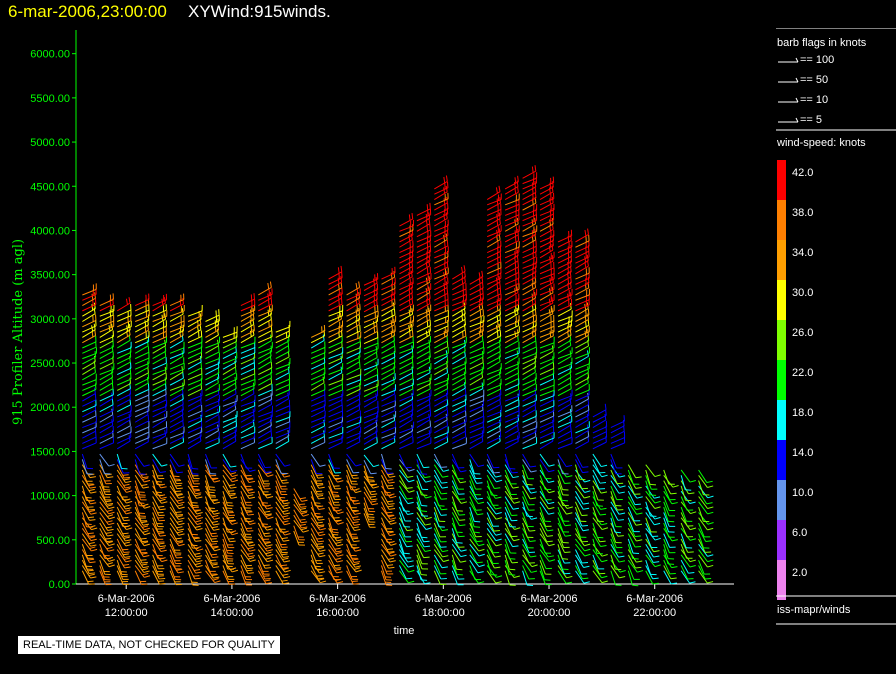  What do you see at coordinates (50, 55) in the screenshot?
I see `y-tick-label: 6000.00` at bounding box center [50, 55].